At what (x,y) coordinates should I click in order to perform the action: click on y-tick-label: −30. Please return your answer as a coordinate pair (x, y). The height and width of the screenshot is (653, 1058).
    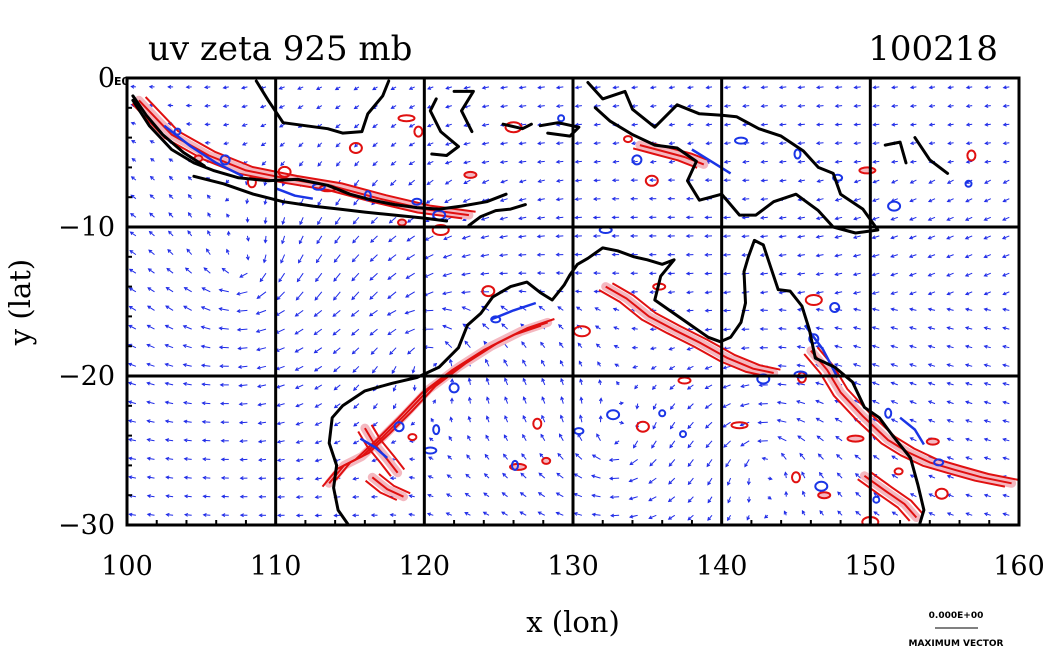
    Looking at the image, I should click on (86, 525).